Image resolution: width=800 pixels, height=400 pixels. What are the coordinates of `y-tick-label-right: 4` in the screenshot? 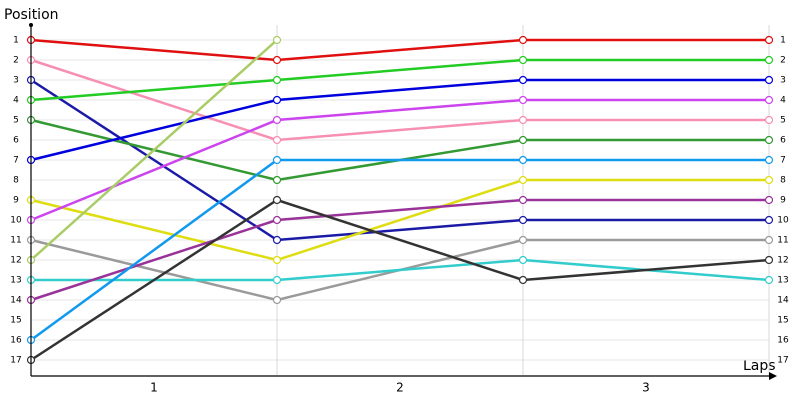 It's located at (783, 101).